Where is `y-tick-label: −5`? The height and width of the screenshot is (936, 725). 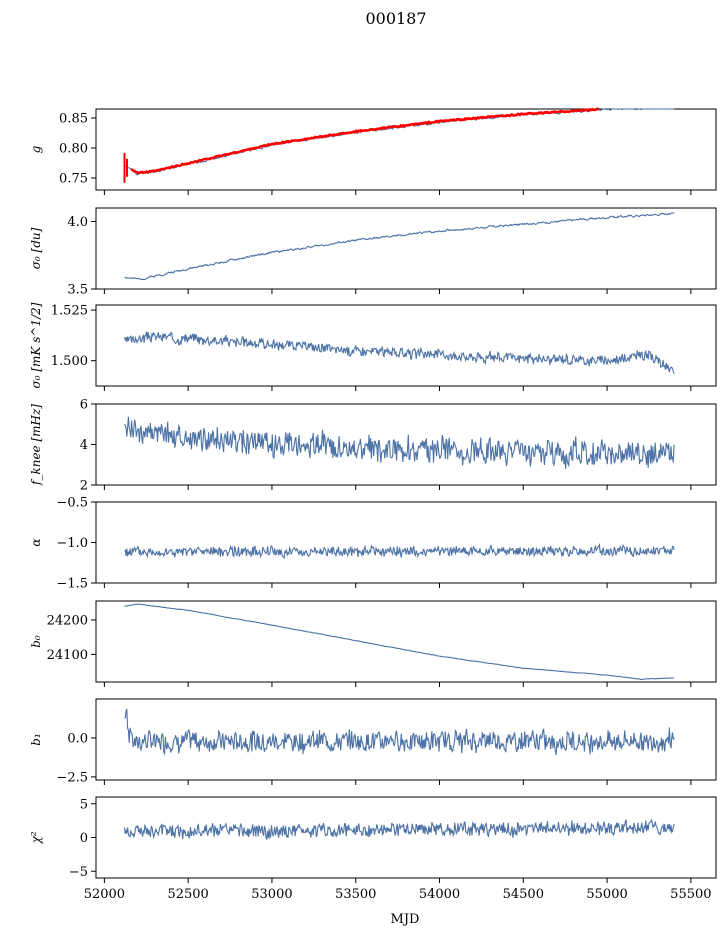
y-tick-label: −5 is located at coordinates (78, 872).